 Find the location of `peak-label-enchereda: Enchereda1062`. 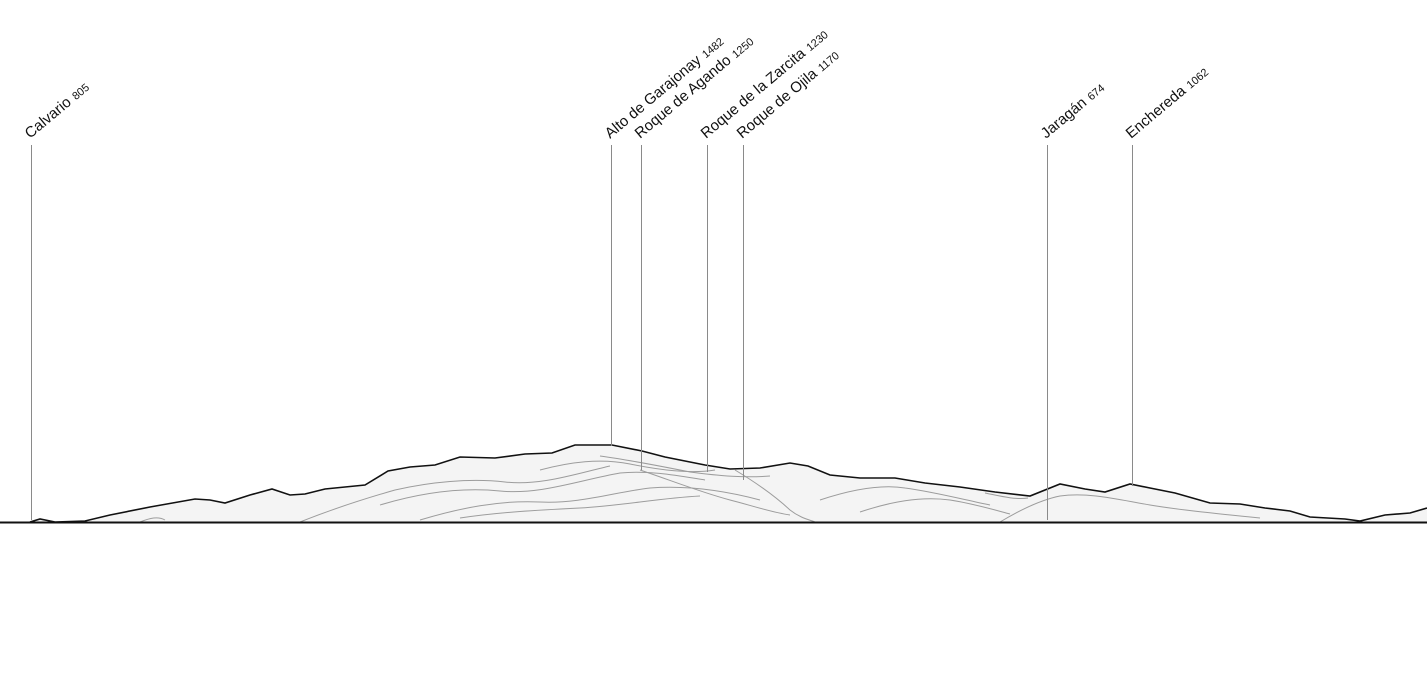

peak-label-enchereda: Enchereda1062 is located at coordinates (1167, 102).